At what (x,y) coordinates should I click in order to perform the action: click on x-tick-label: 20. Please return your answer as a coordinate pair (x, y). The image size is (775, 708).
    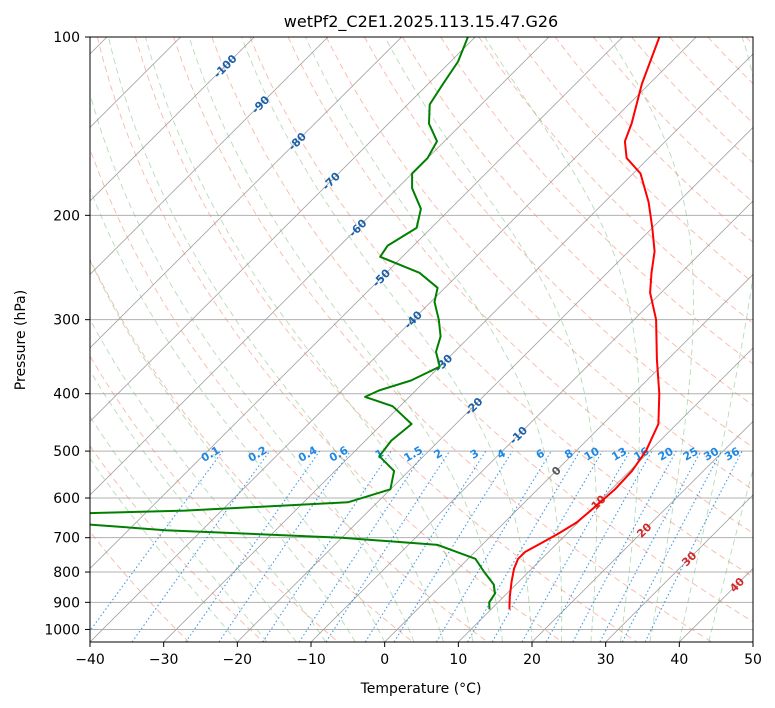
    Looking at the image, I should click on (532, 660).